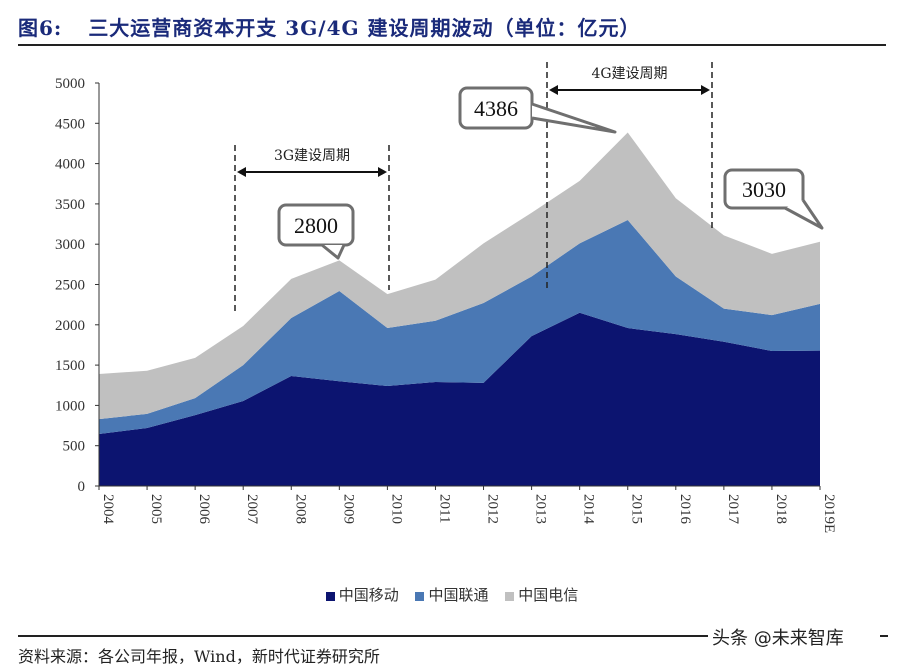 Image resolution: width=904 pixels, height=667 pixels. What do you see at coordinates (199, 656) in the screenshot?
I see `source-note: 资料来源：各公司年报，Wind，新时代证券研究所` at bounding box center [199, 656].